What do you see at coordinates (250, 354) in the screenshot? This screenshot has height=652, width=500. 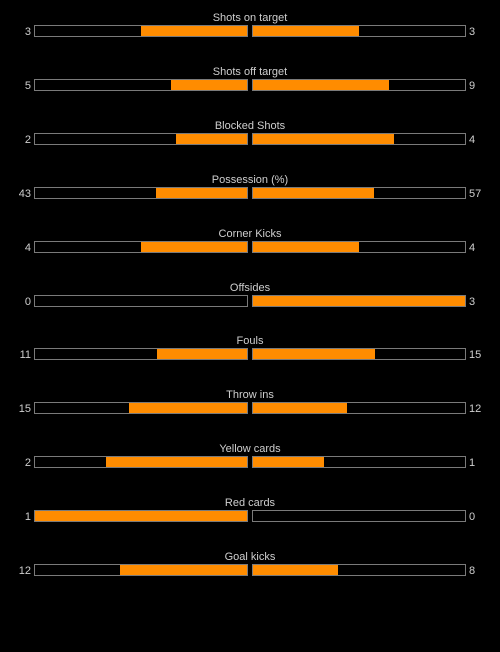 I see `stat-row-fouls: Fouls 11 15` at bounding box center [250, 354].